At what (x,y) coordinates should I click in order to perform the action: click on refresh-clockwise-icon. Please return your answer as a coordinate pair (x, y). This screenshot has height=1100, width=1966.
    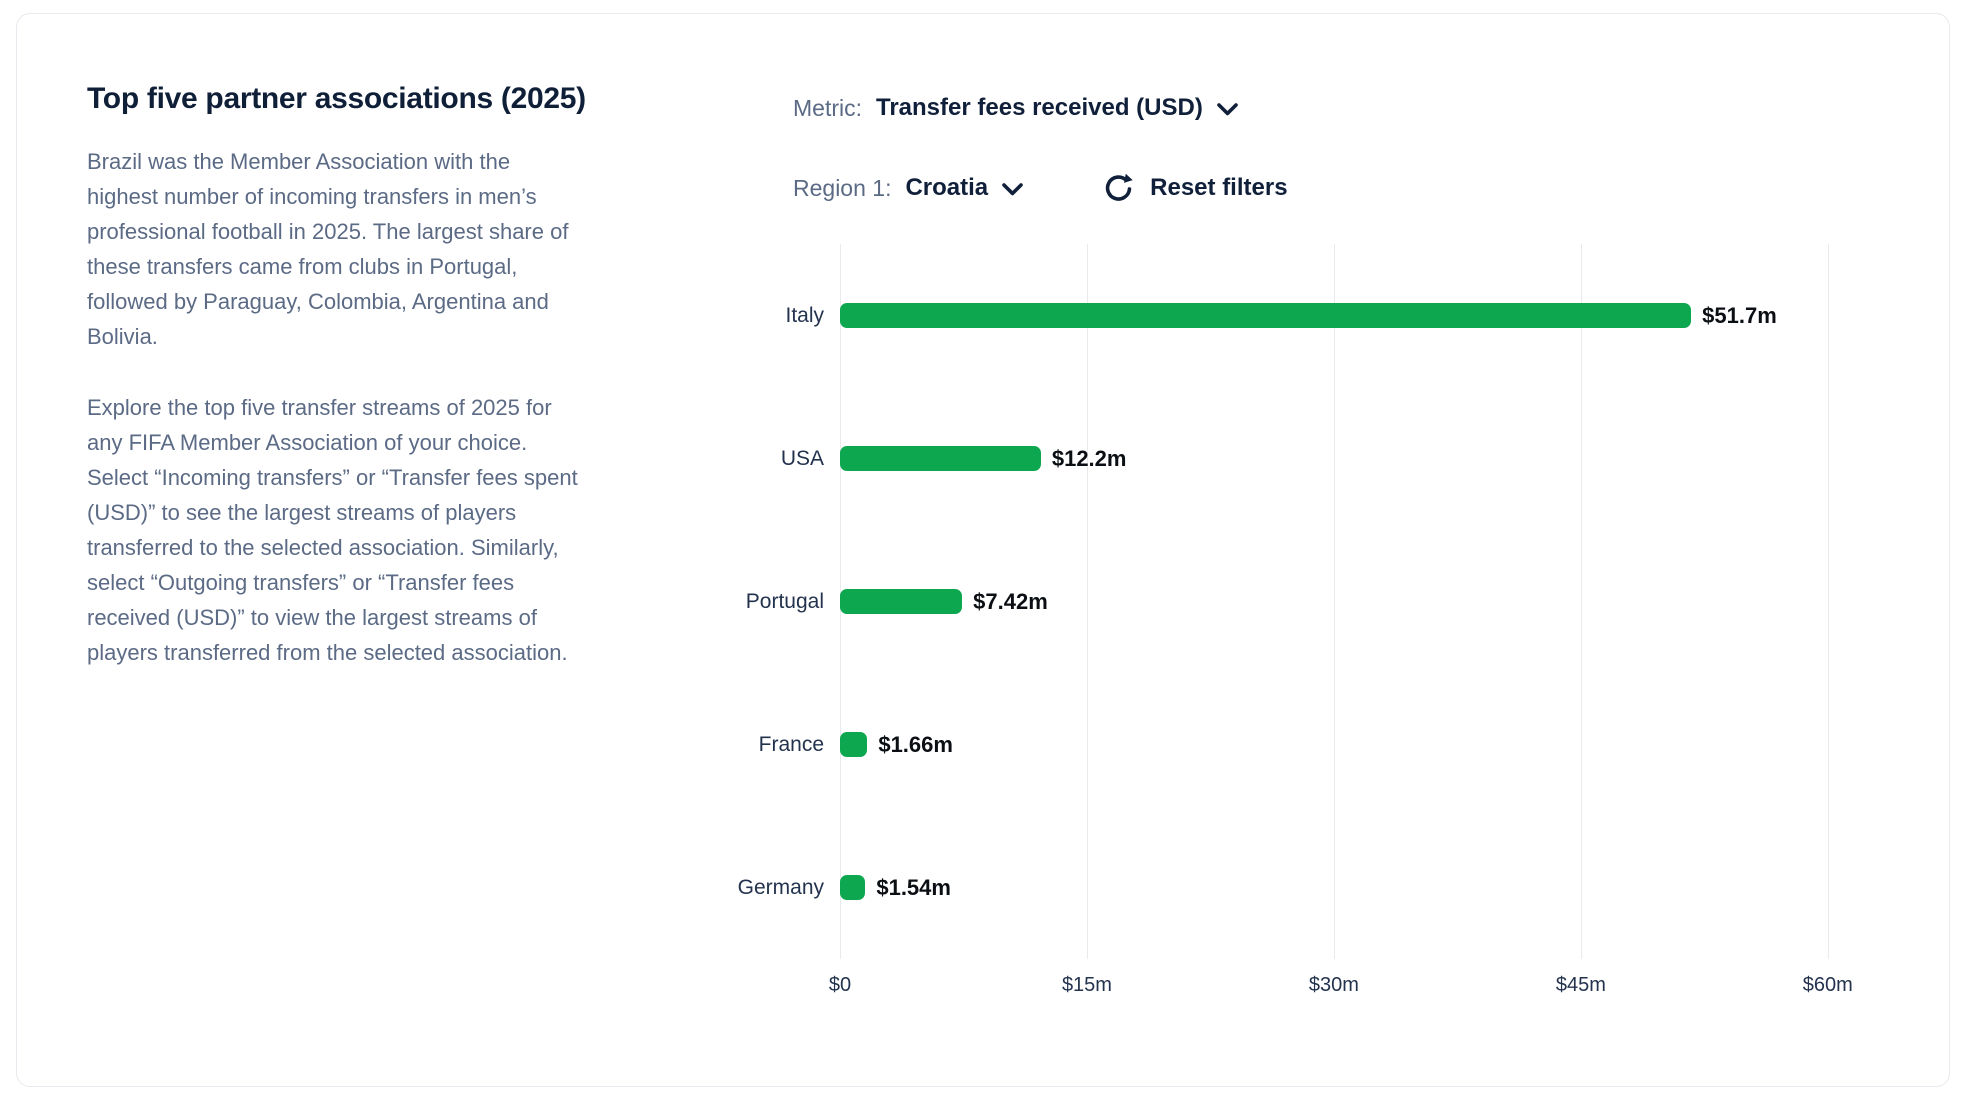
    Looking at the image, I should click on (1118, 188).